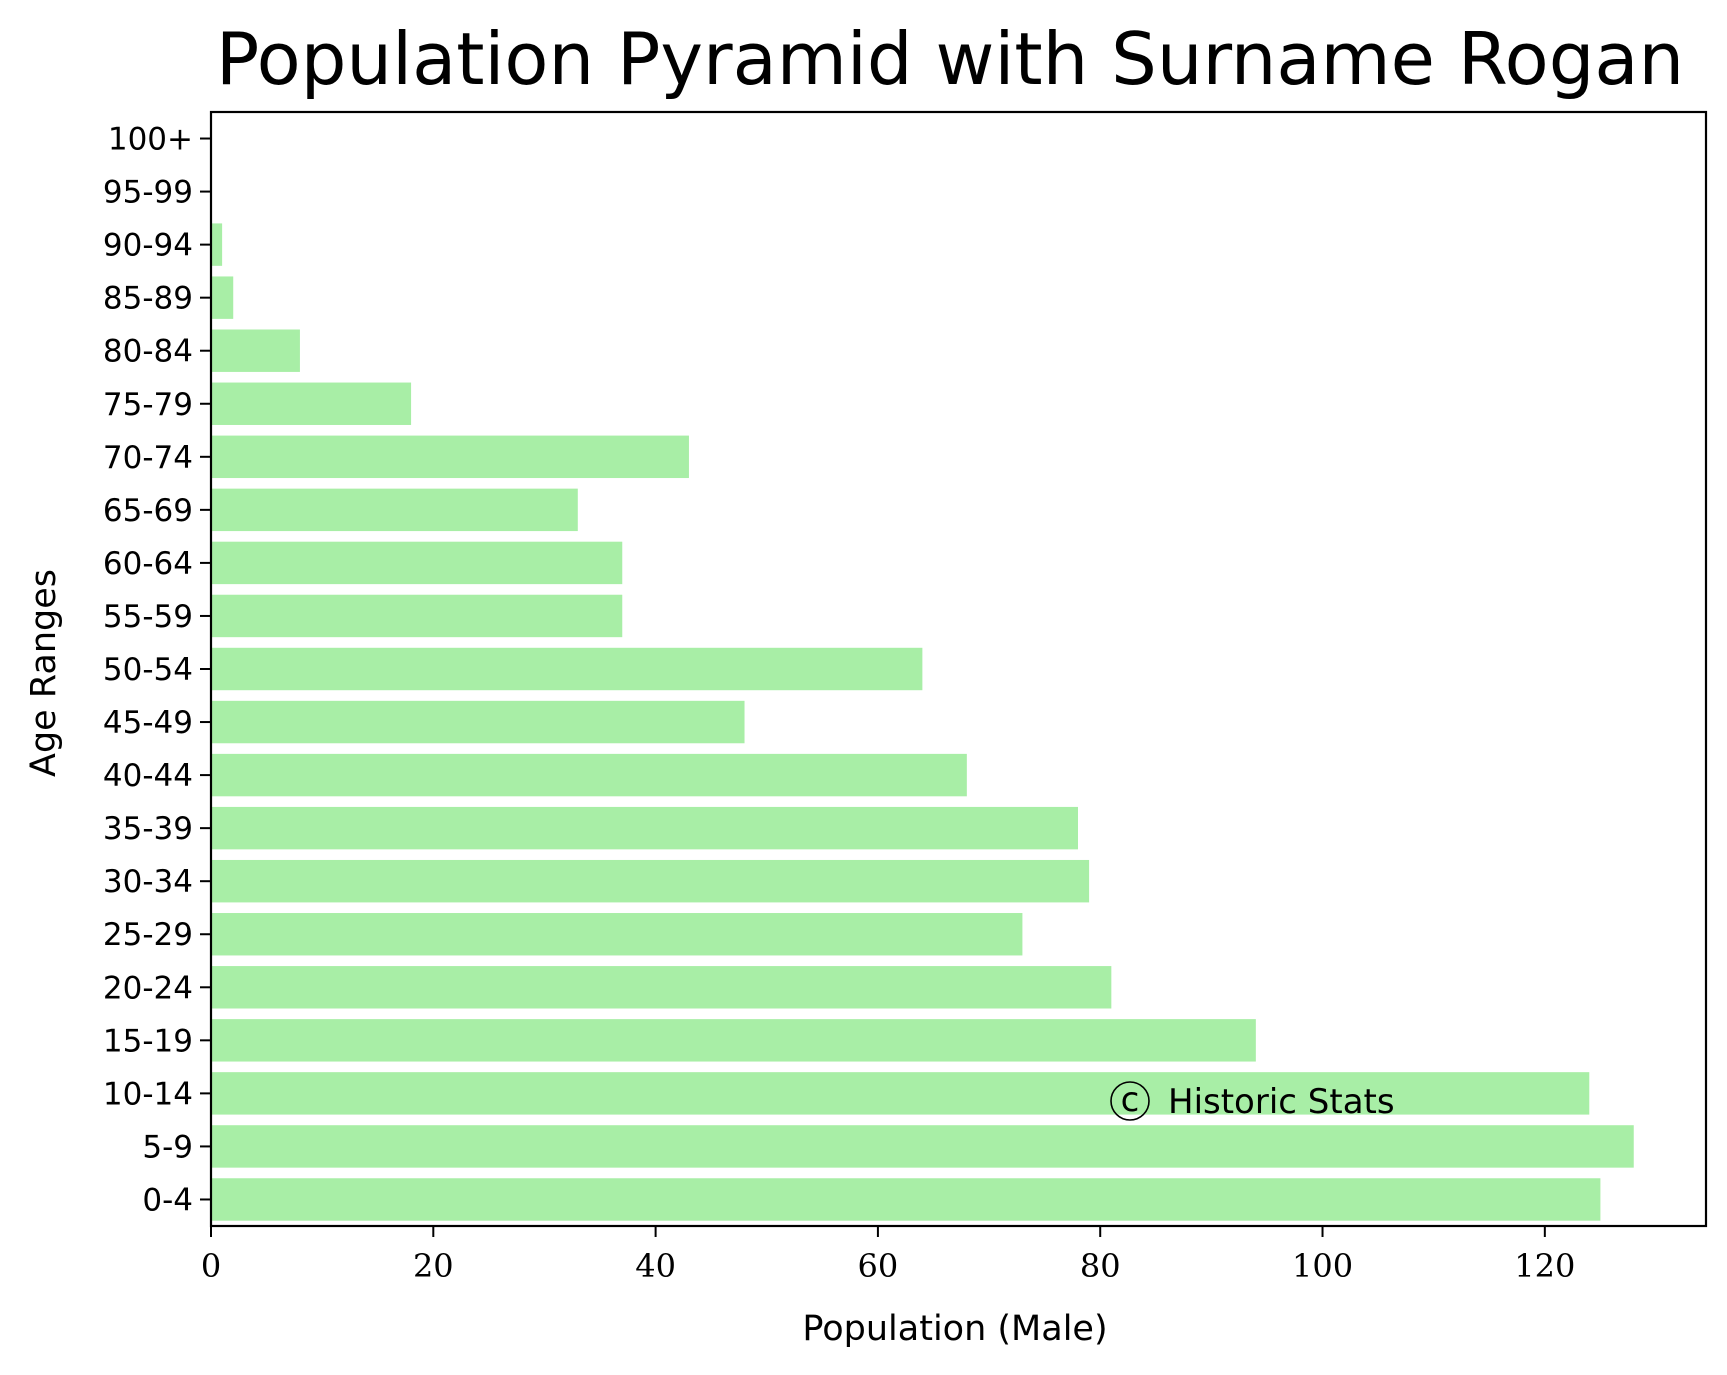  Describe the element at coordinates (148, 988) in the screenshot. I see `y-tick-label: 20-24` at that location.